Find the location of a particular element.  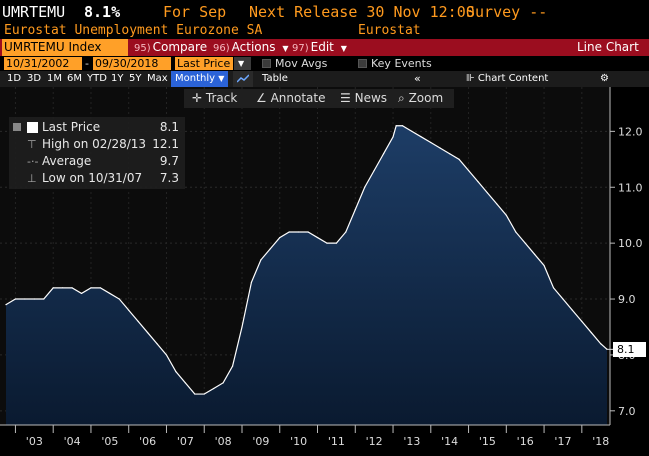

legend-high-label: High on 02/28/13 is located at coordinates (94, 144).